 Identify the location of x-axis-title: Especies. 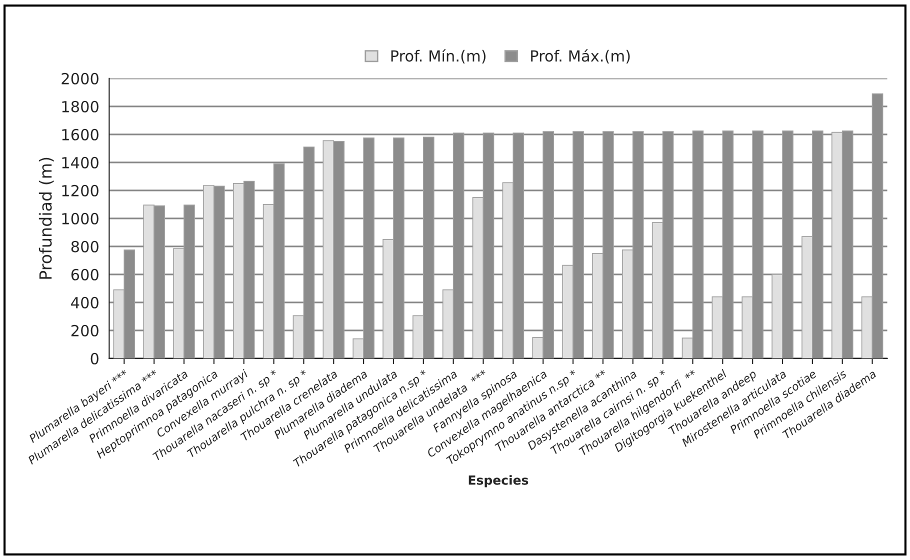
(498, 481).